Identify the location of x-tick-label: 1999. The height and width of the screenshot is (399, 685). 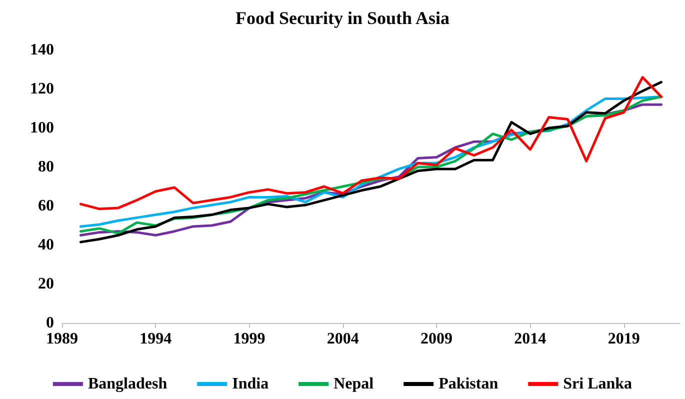
(249, 339).